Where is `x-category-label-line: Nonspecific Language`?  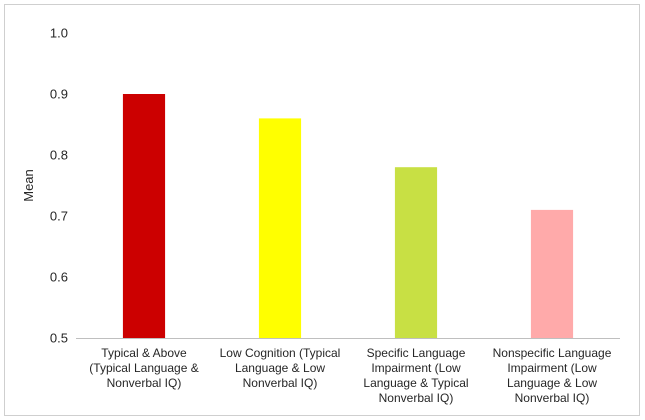
x-category-label-line: Nonspecific Language is located at coordinates (552, 353).